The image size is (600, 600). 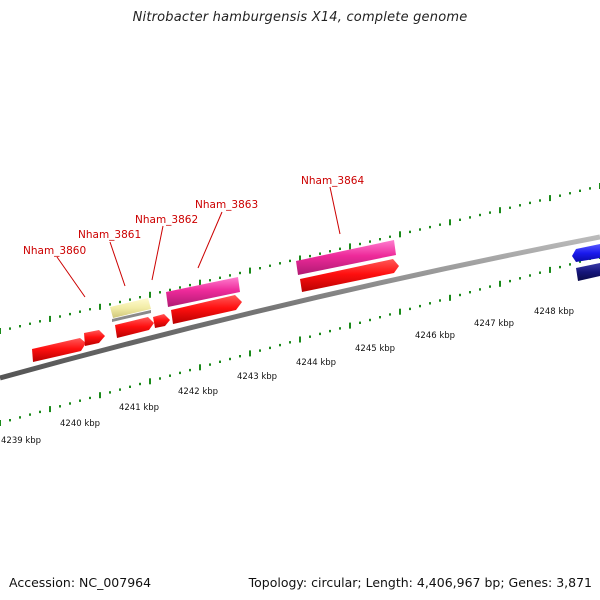 What do you see at coordinates (109, 235) in the screenshot?
I see `gene-label: Nham_3861` at bounding box center [109, 235].